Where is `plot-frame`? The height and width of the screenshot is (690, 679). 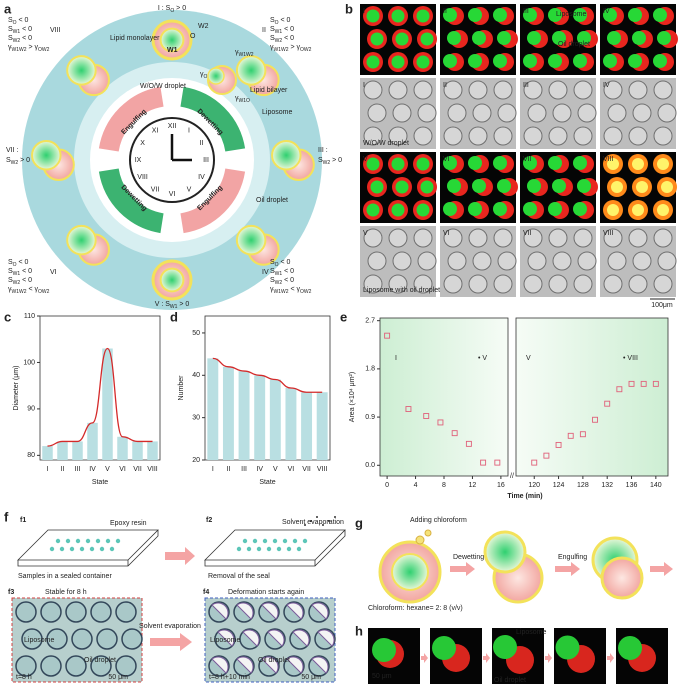
plot-frame is located at coordinates (100, 388).